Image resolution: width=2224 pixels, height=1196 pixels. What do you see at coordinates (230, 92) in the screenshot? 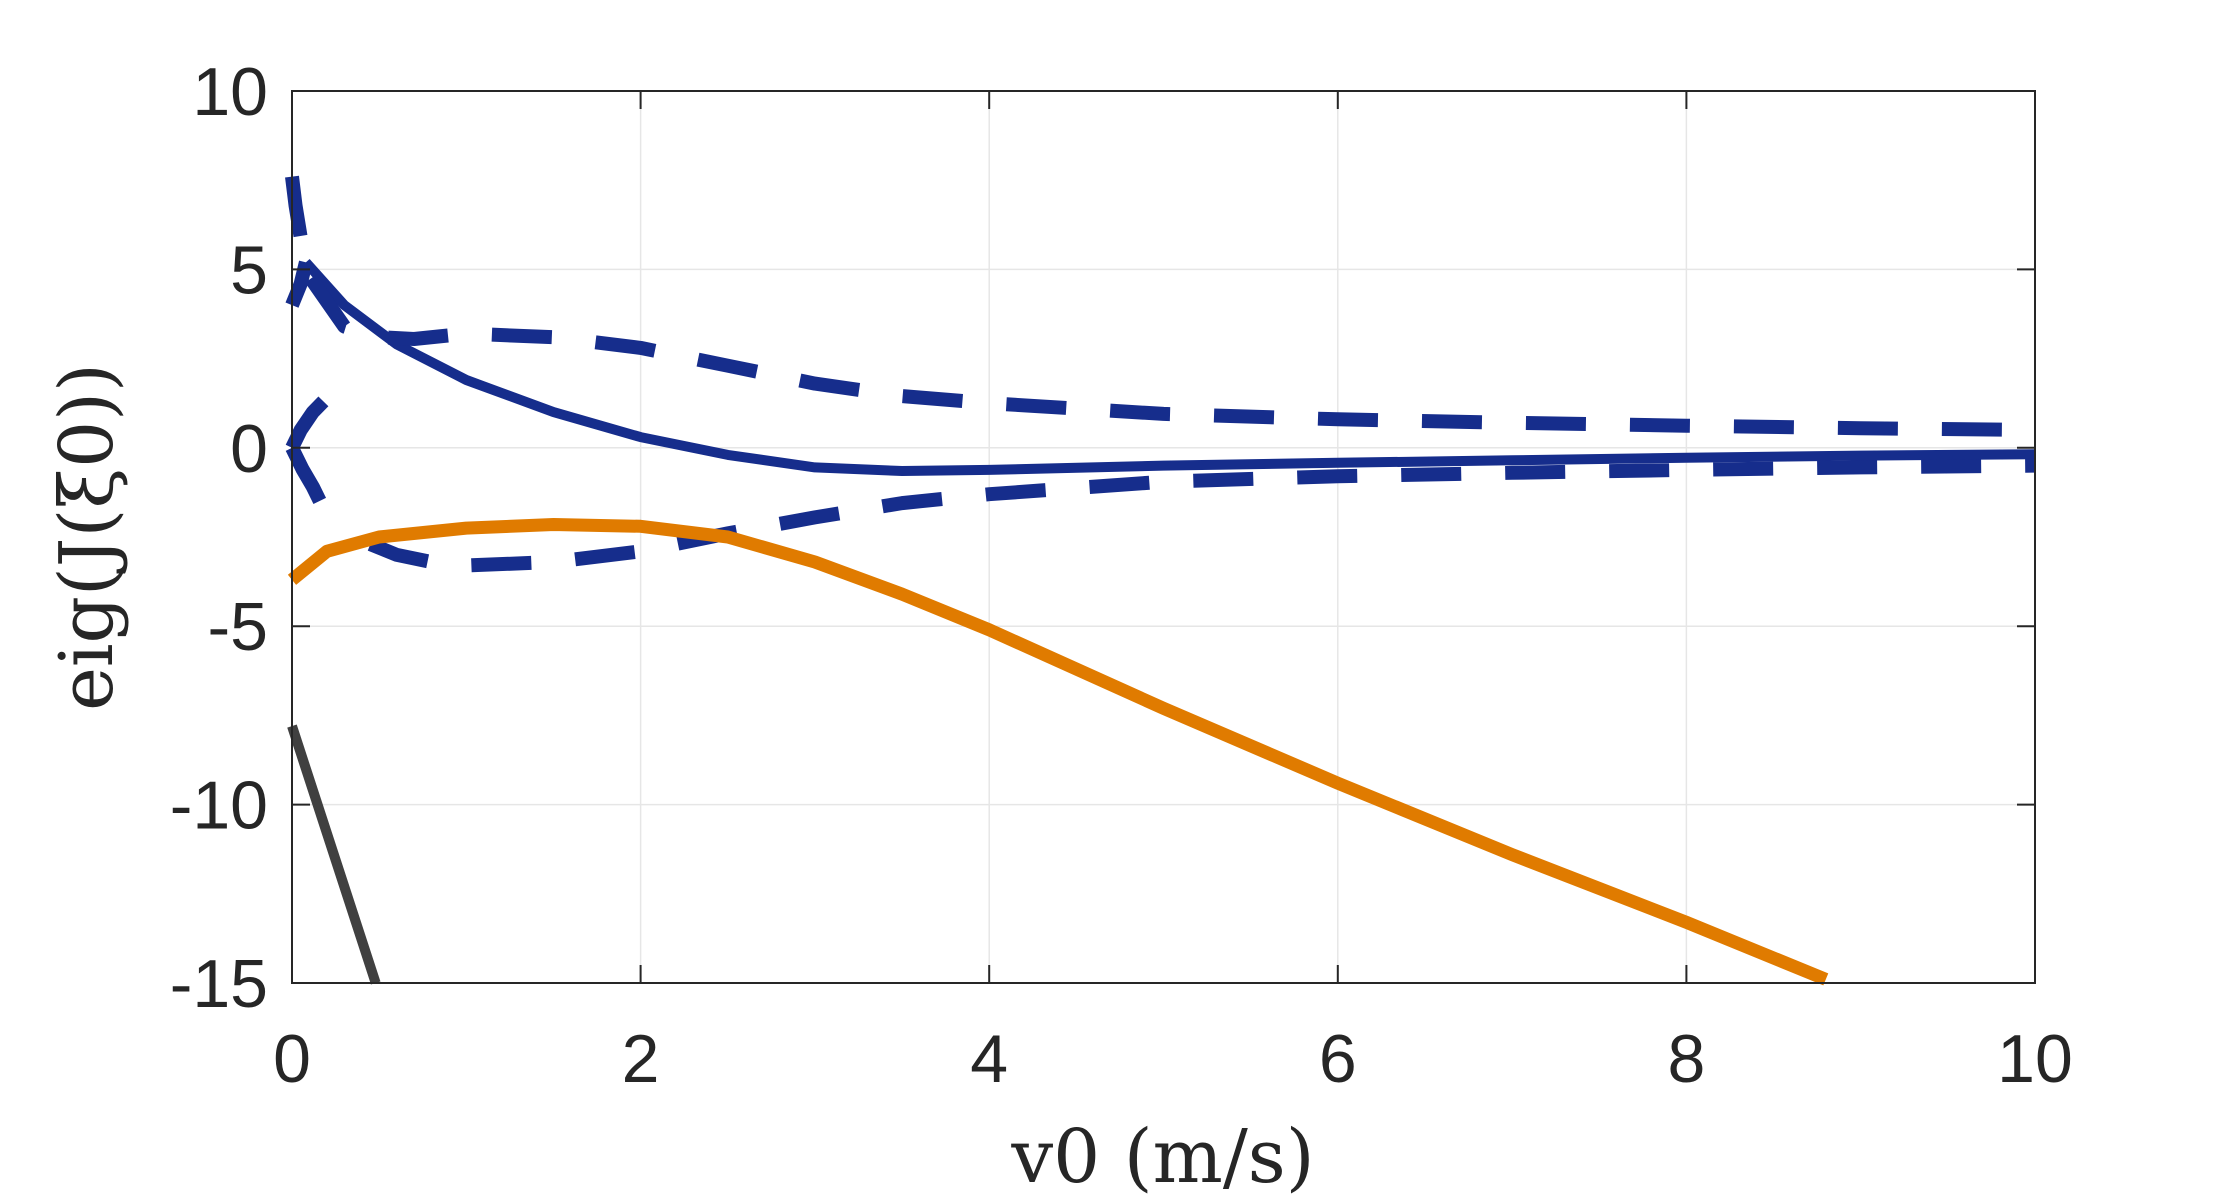
I see `y-tick-label: 10` at bounding box center [230, 92].